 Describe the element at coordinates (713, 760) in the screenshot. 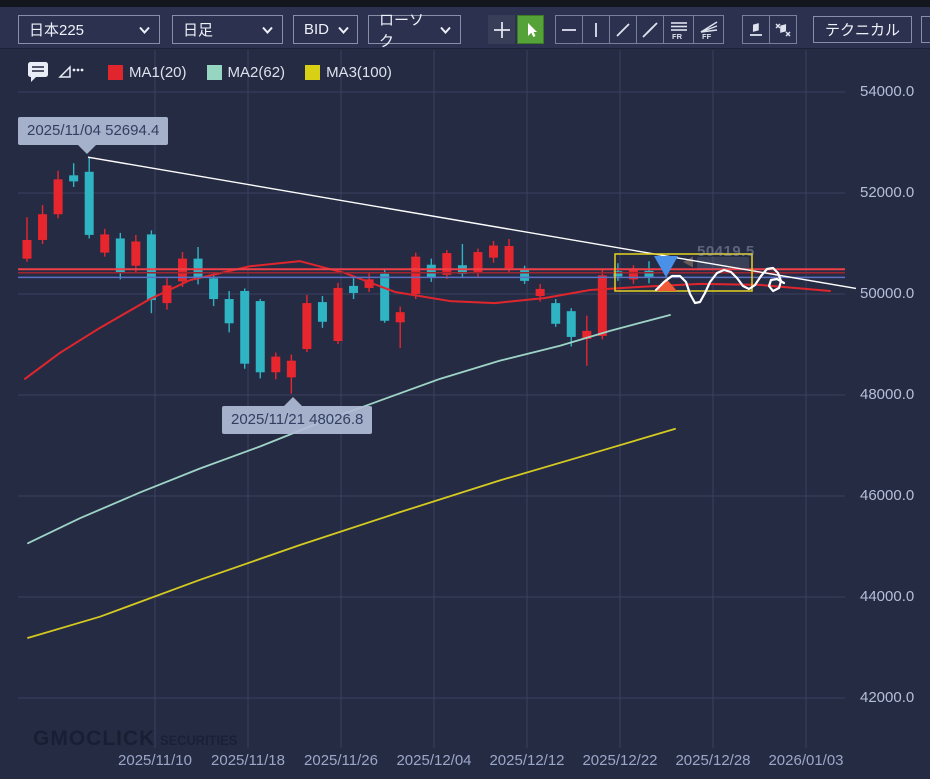

I see `date-axis-label: 2025/12/28` at that location.